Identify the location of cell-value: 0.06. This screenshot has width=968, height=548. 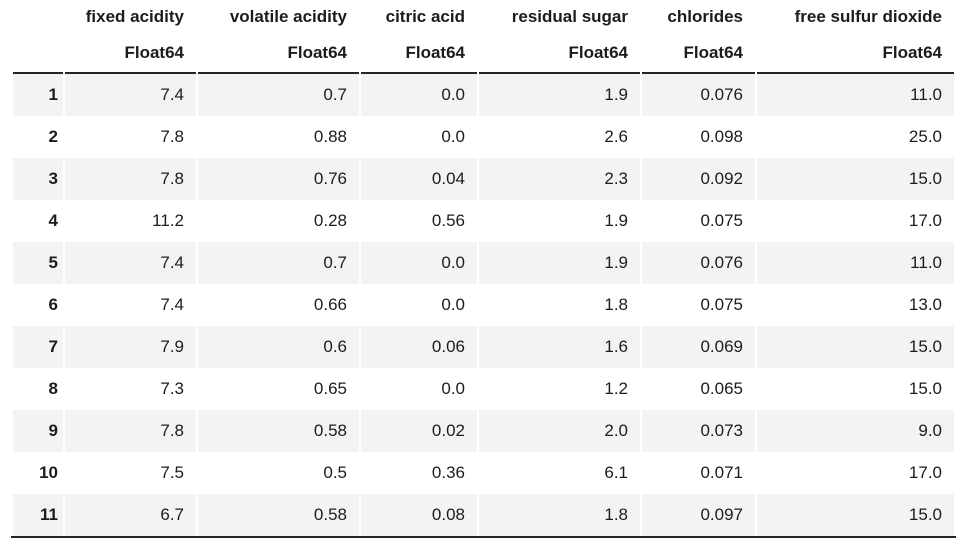
(419, 347).